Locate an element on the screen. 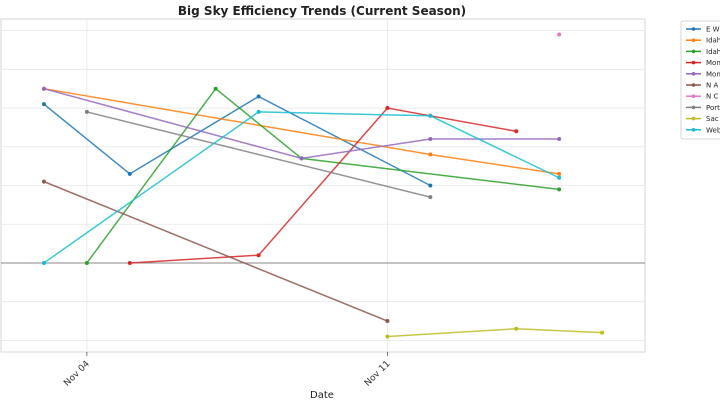 This screenshot has width=720, height=409. legend-box is located at coordinates (700, 80).